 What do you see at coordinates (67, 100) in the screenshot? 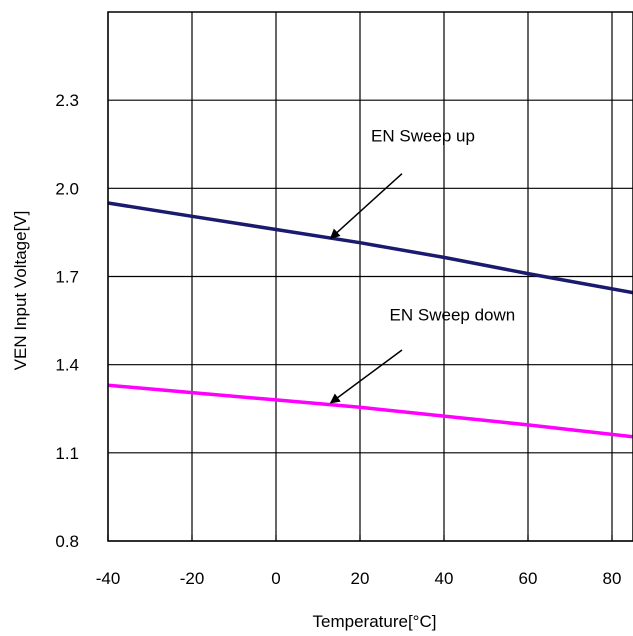
I see `y-tick-label: 2.3` at bounding box center [67, 100].